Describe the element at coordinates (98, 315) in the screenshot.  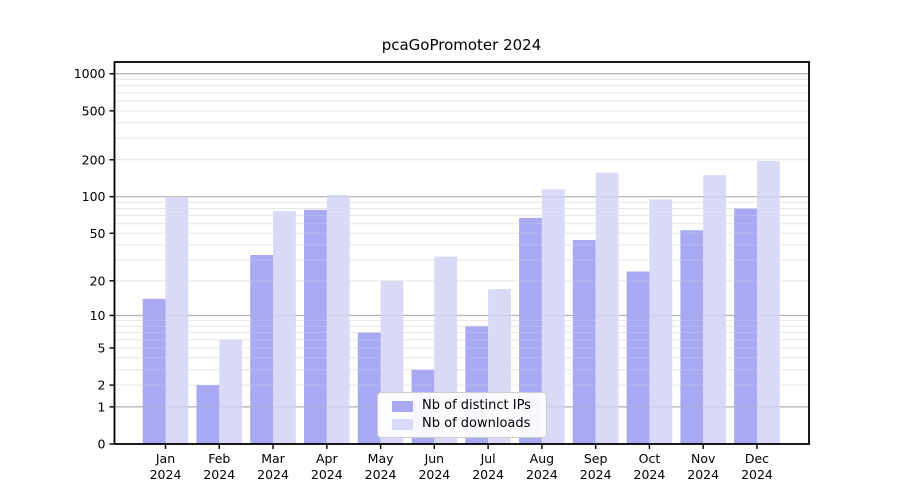
I see `y-tick-label: 10` at that location.